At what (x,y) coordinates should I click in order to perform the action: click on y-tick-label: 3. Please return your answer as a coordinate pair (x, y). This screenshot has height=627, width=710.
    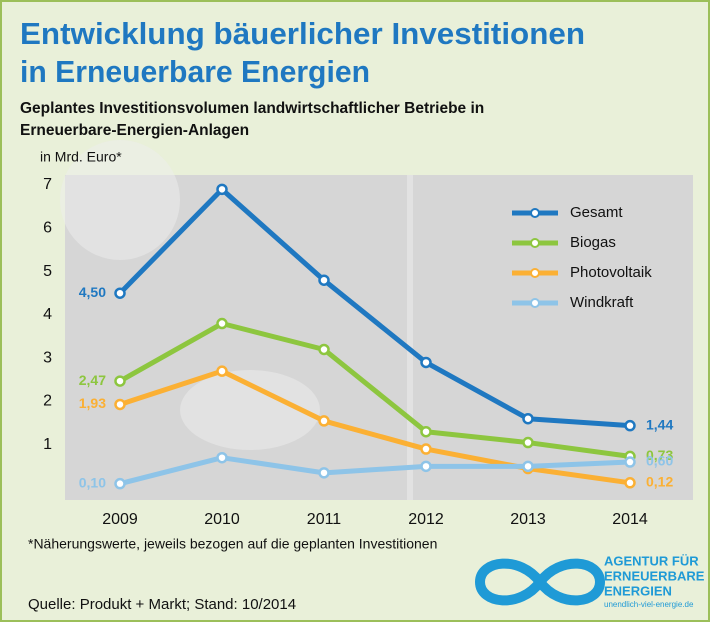
    Looking at the image, I should click on (47, 357).